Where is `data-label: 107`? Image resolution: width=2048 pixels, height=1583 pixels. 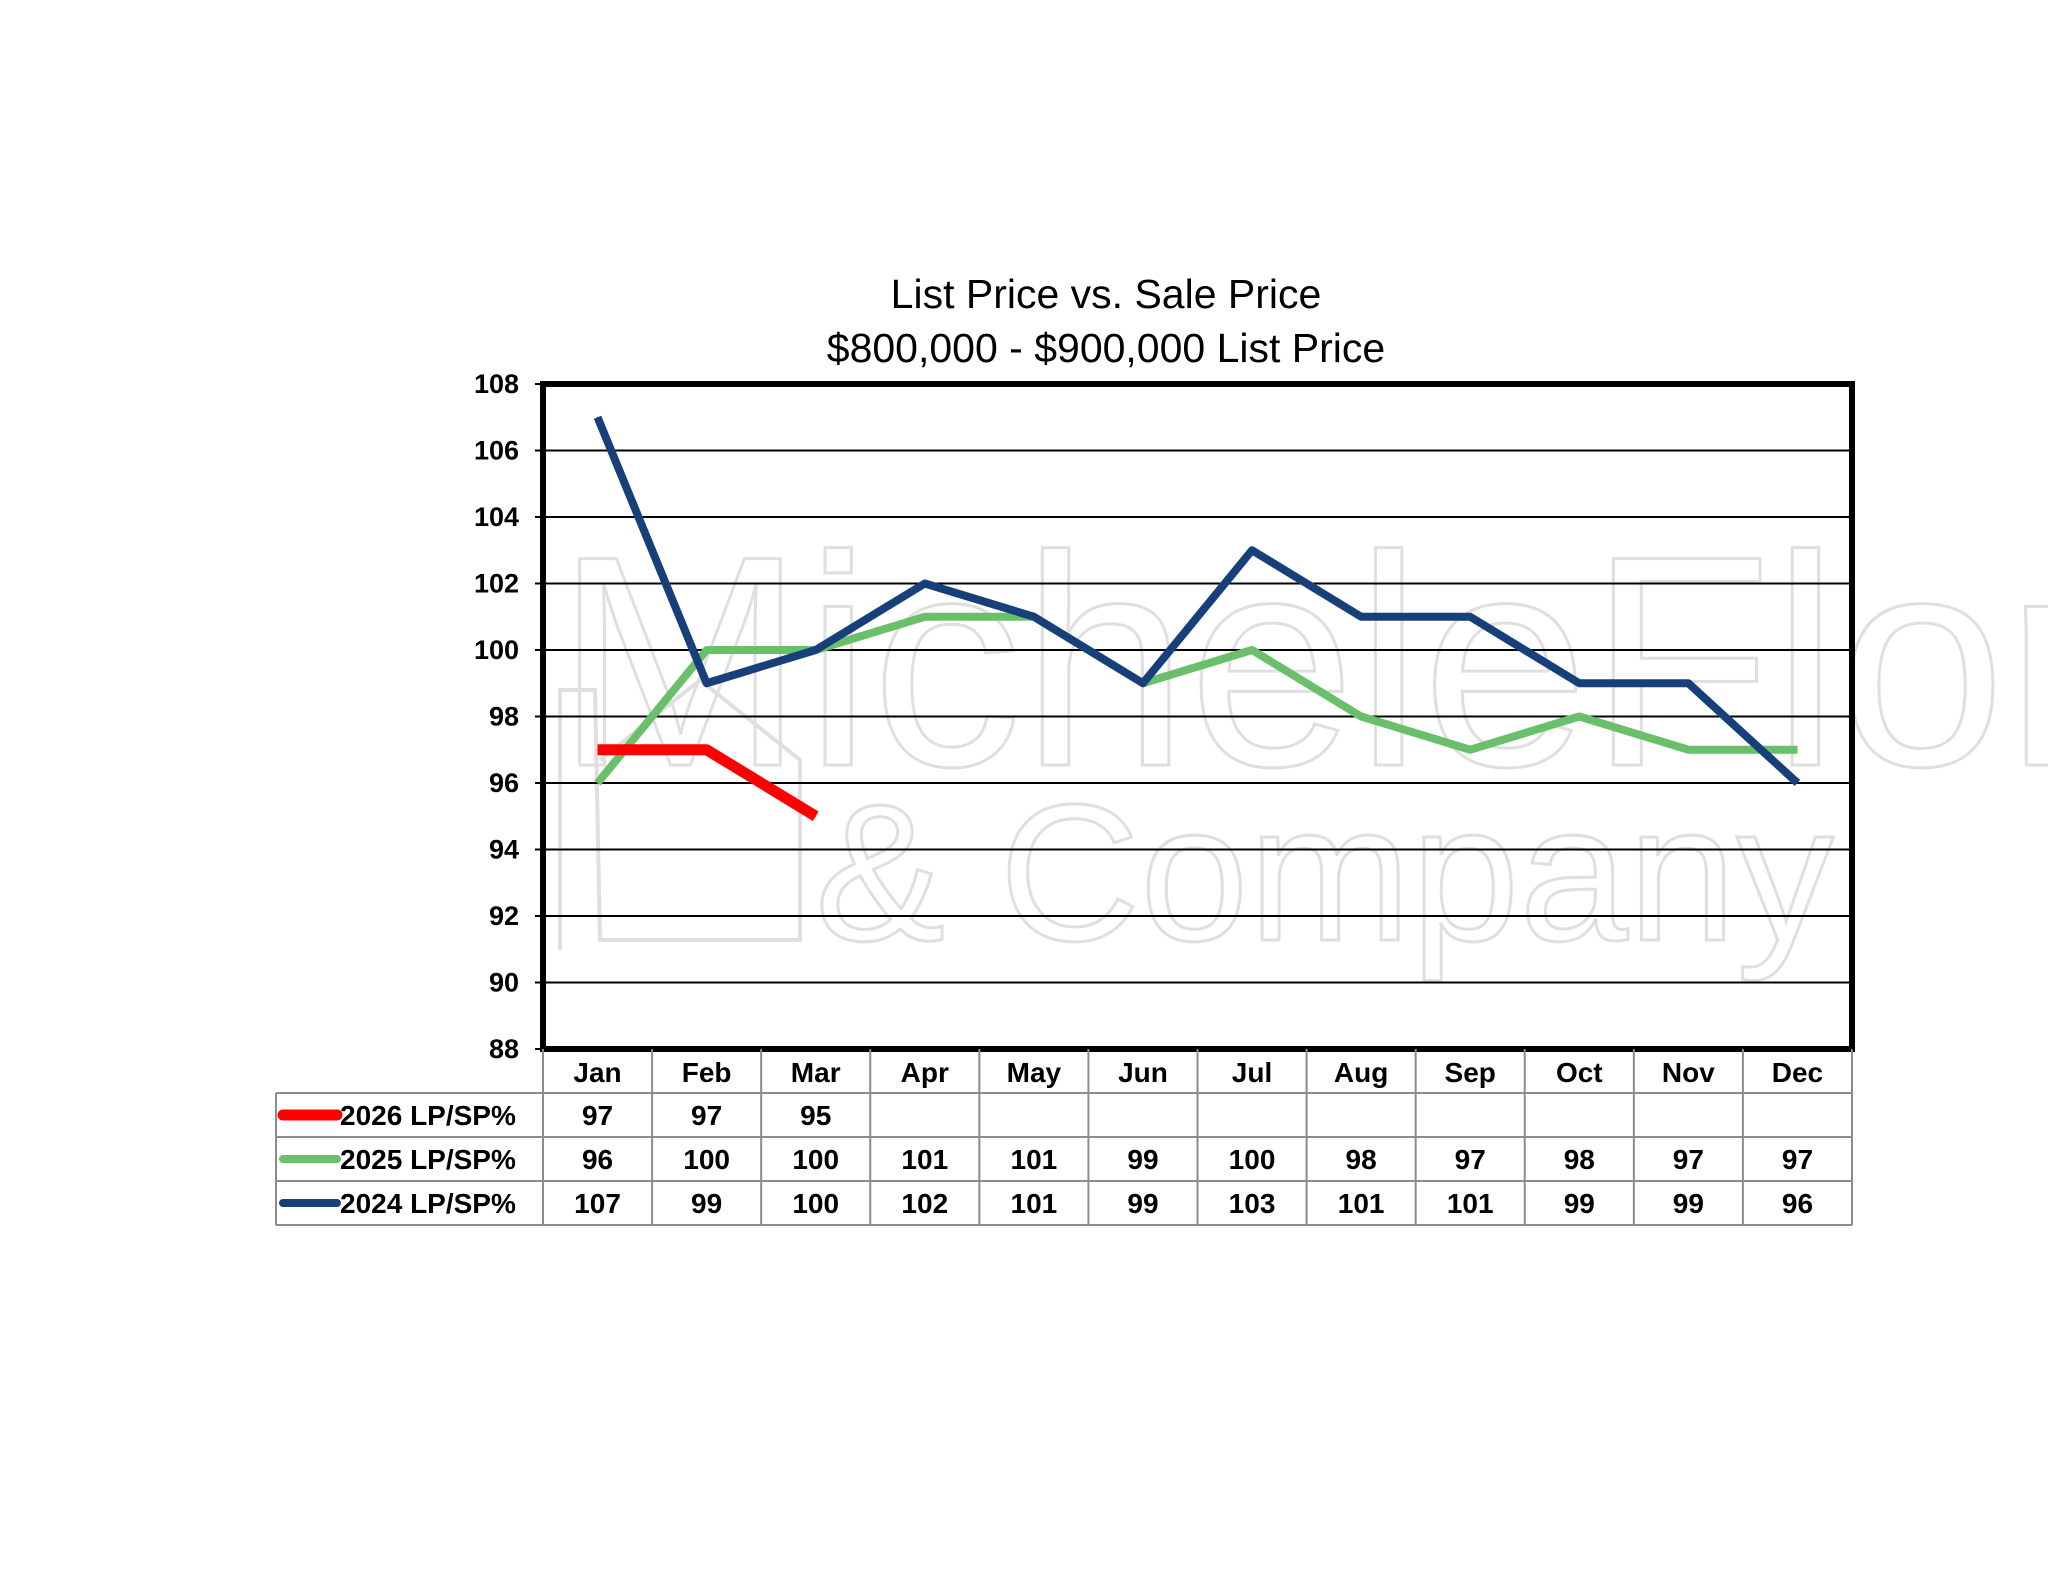
data-label: 107 is located at coordinates (597, 1203).